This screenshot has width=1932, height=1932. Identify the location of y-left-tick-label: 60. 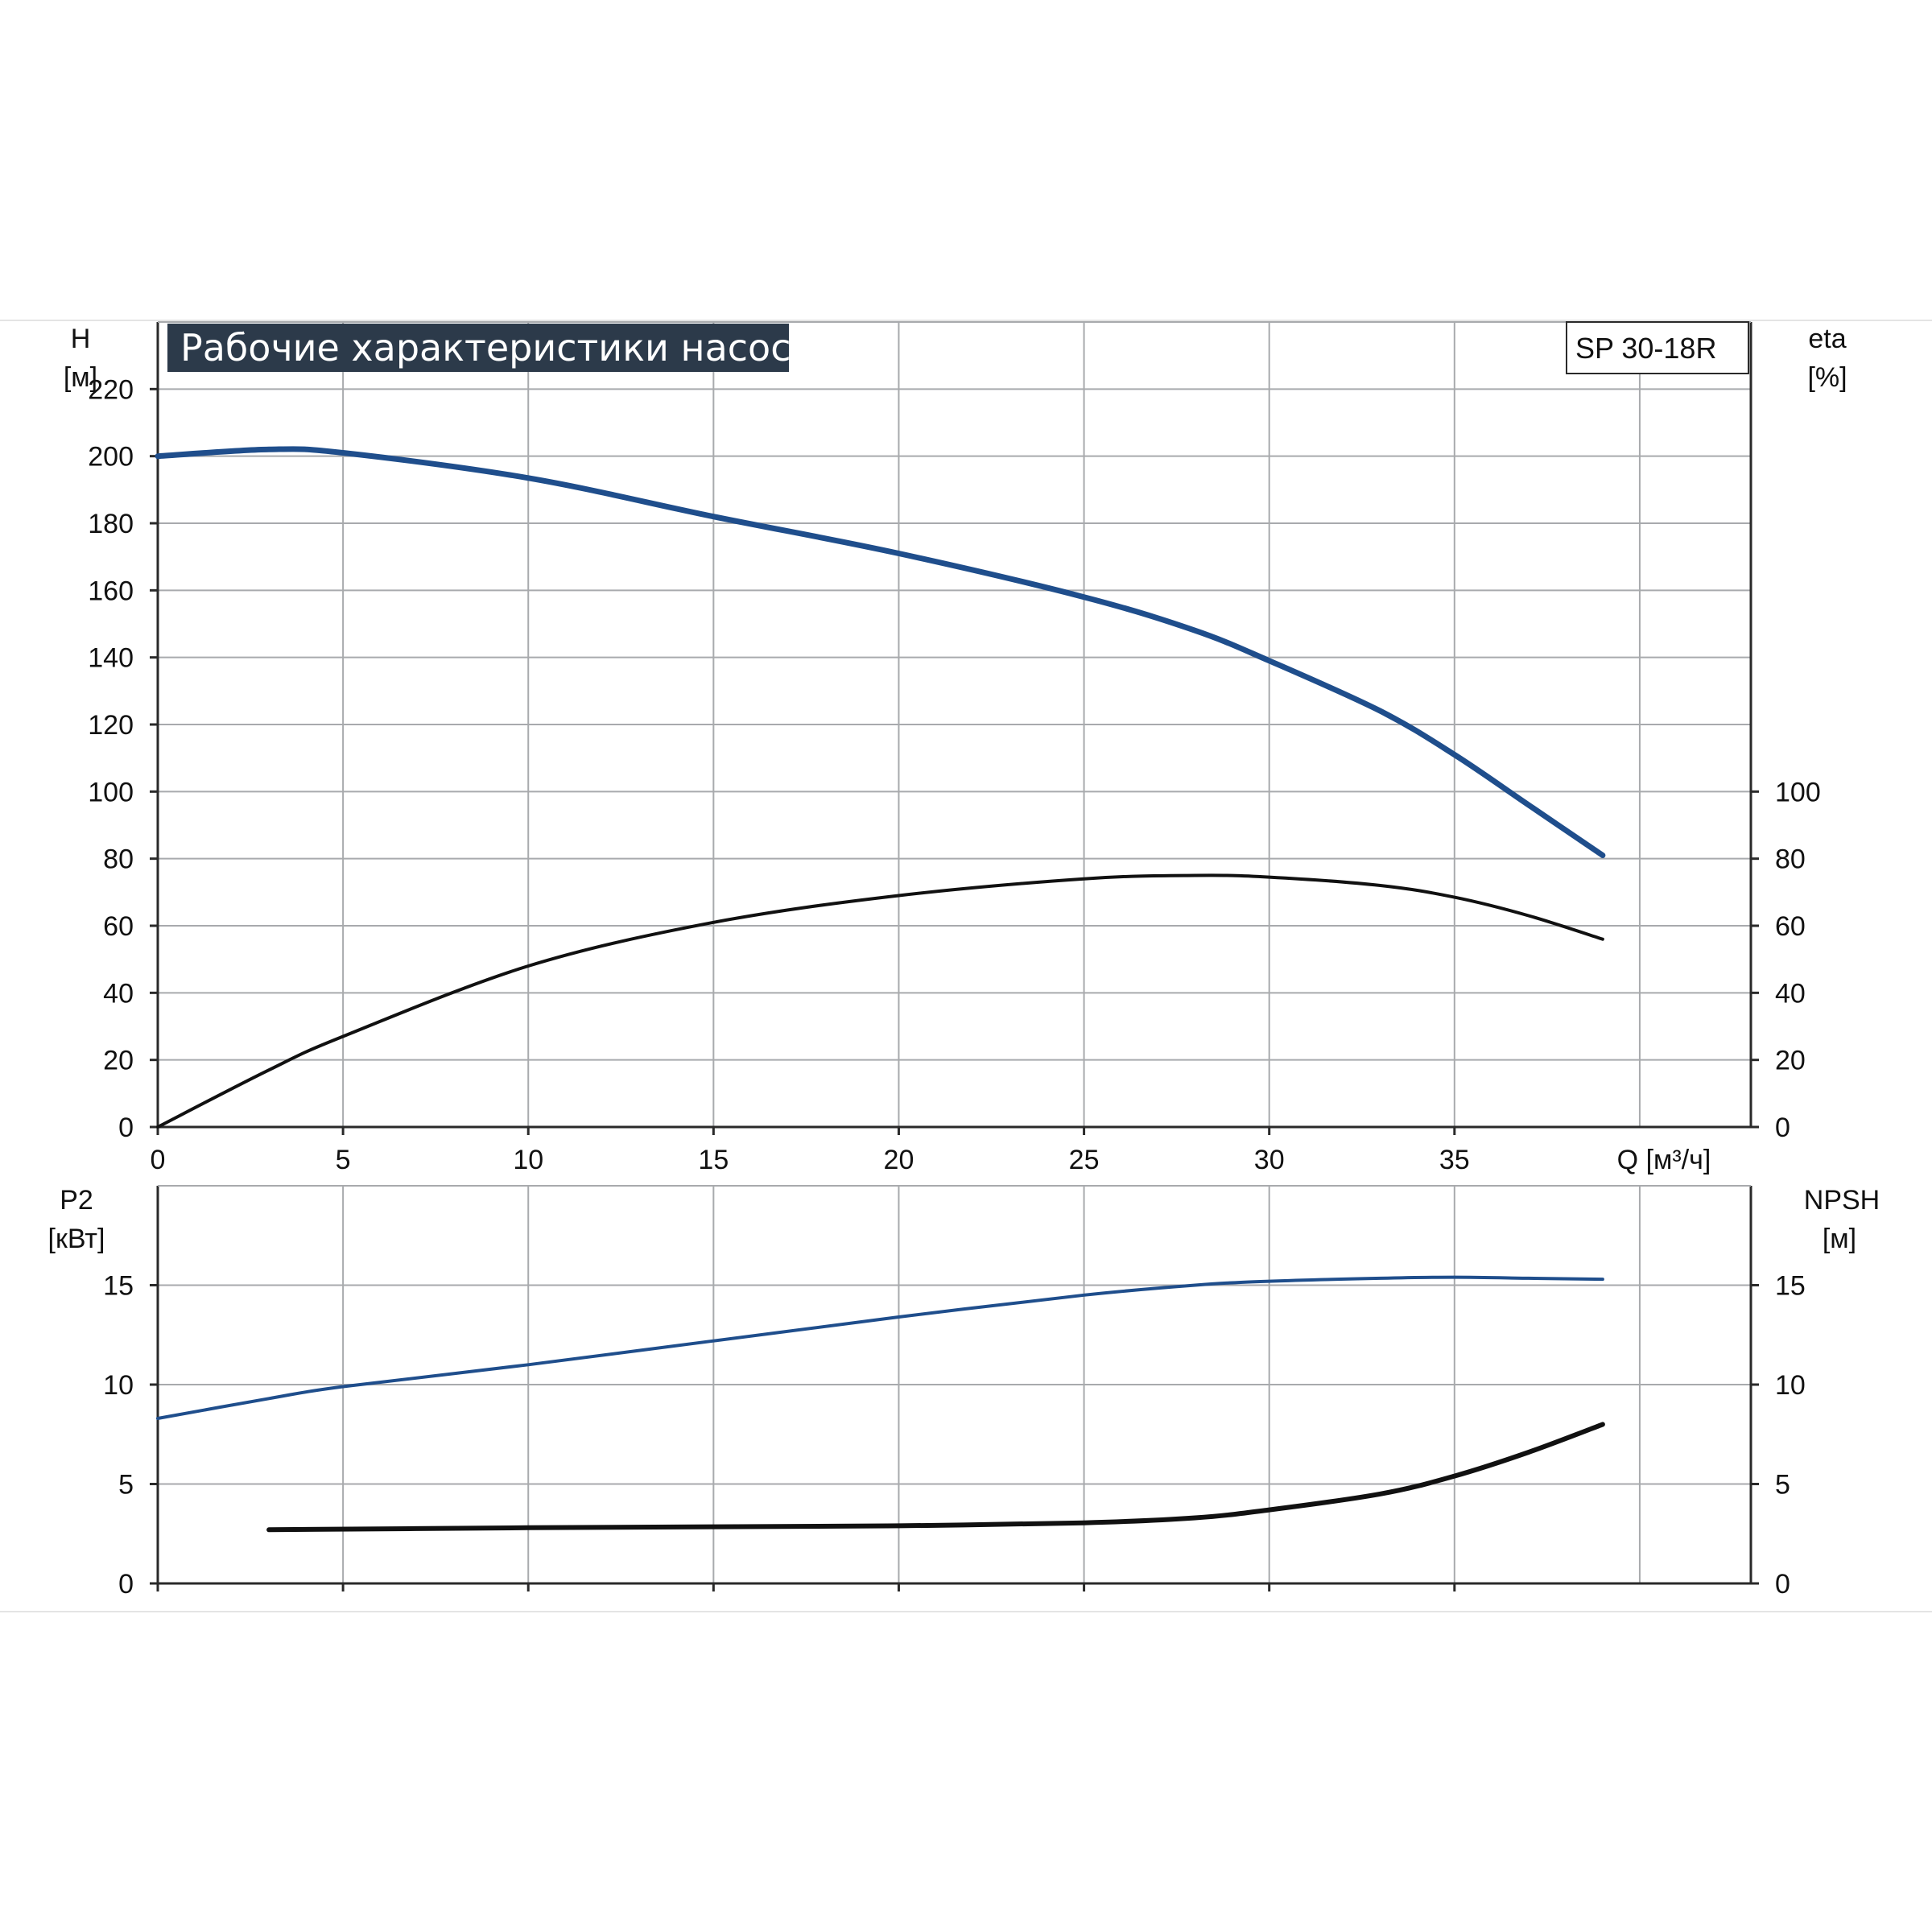
(118, 926).